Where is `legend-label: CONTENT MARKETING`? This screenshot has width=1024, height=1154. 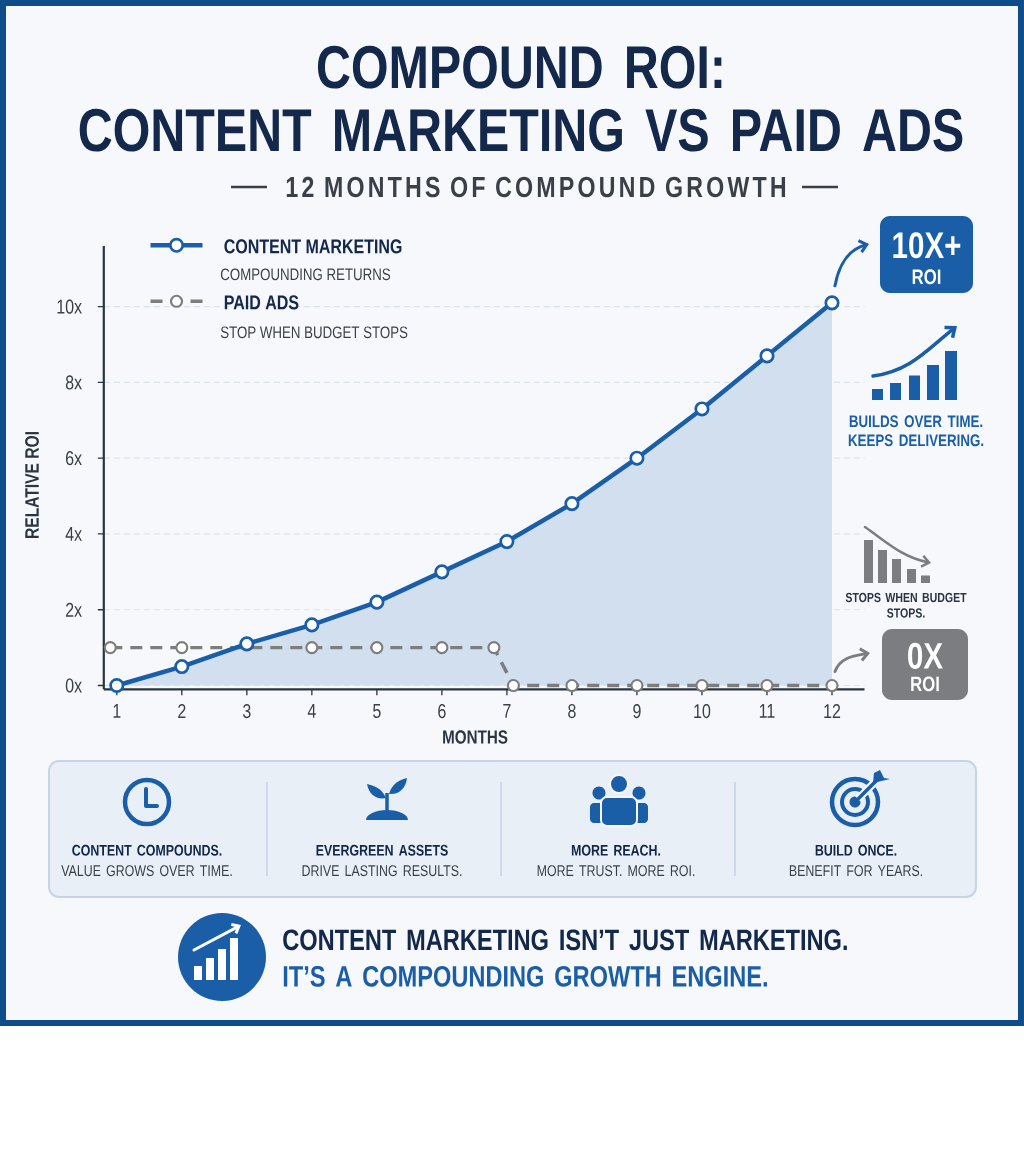
legend-label: CONTENT MARKETING is located at coordinates (313, 246).